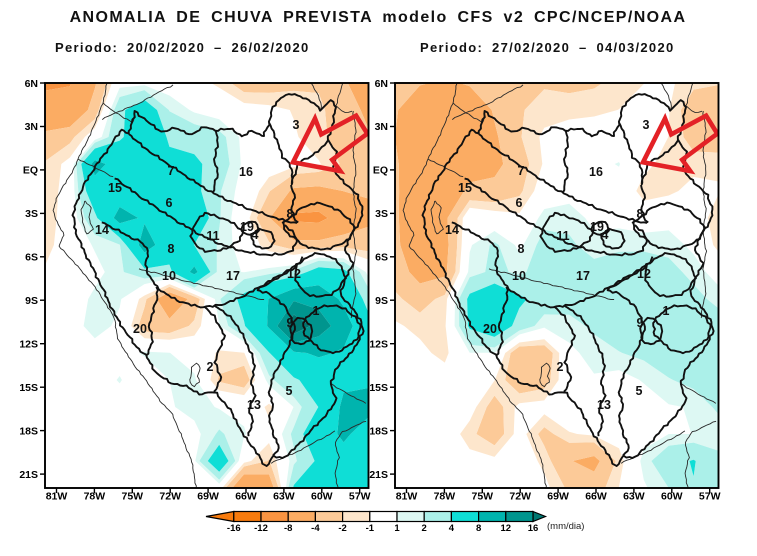  What do you see at coordinates (397, 528) in the screenshot?
I see `svg-text: 1` at bounding box center [397, 528].